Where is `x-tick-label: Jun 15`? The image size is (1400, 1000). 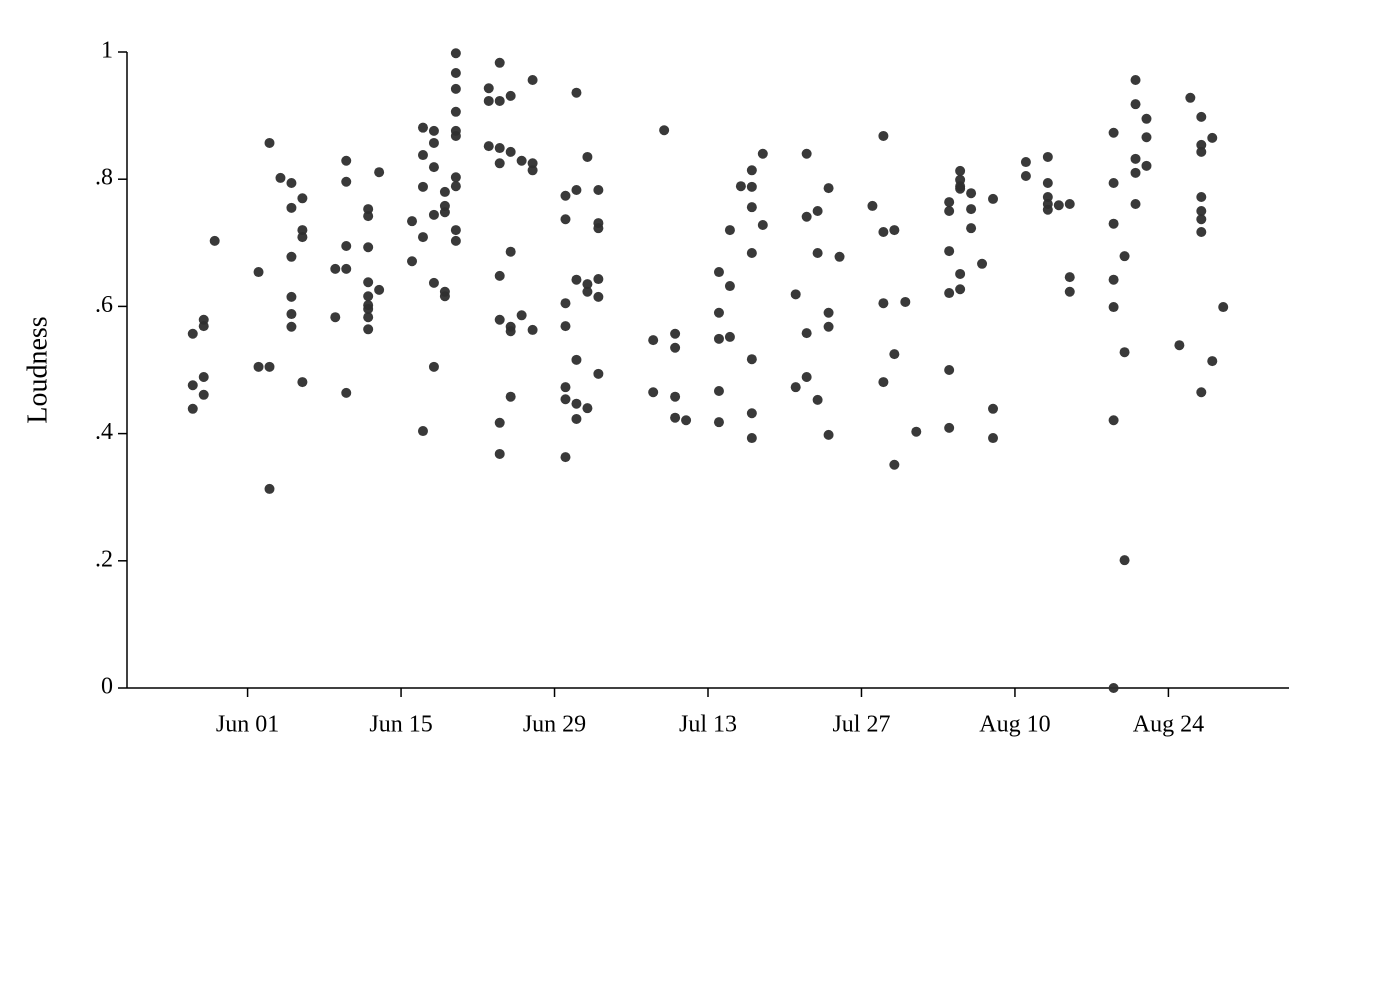 x-tick-label: Jun 15 is located at coordinates (400, 725).